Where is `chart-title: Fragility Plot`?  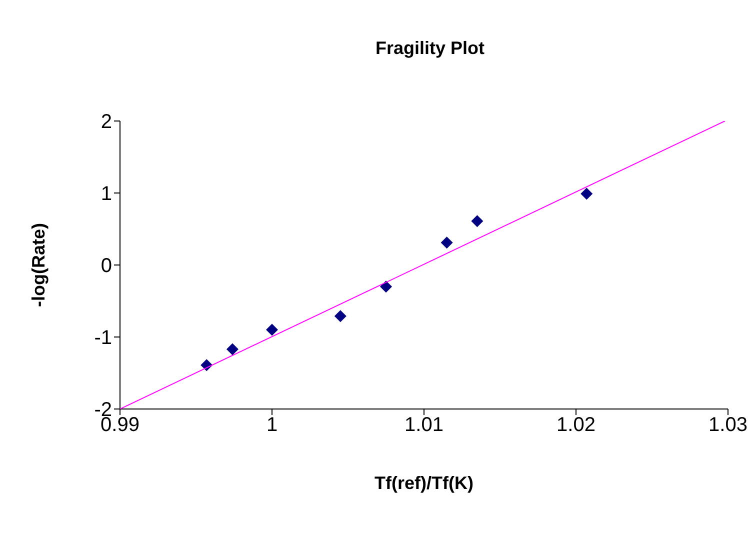 chart-title: Fragility Plot is located at coordinates (430, 48).